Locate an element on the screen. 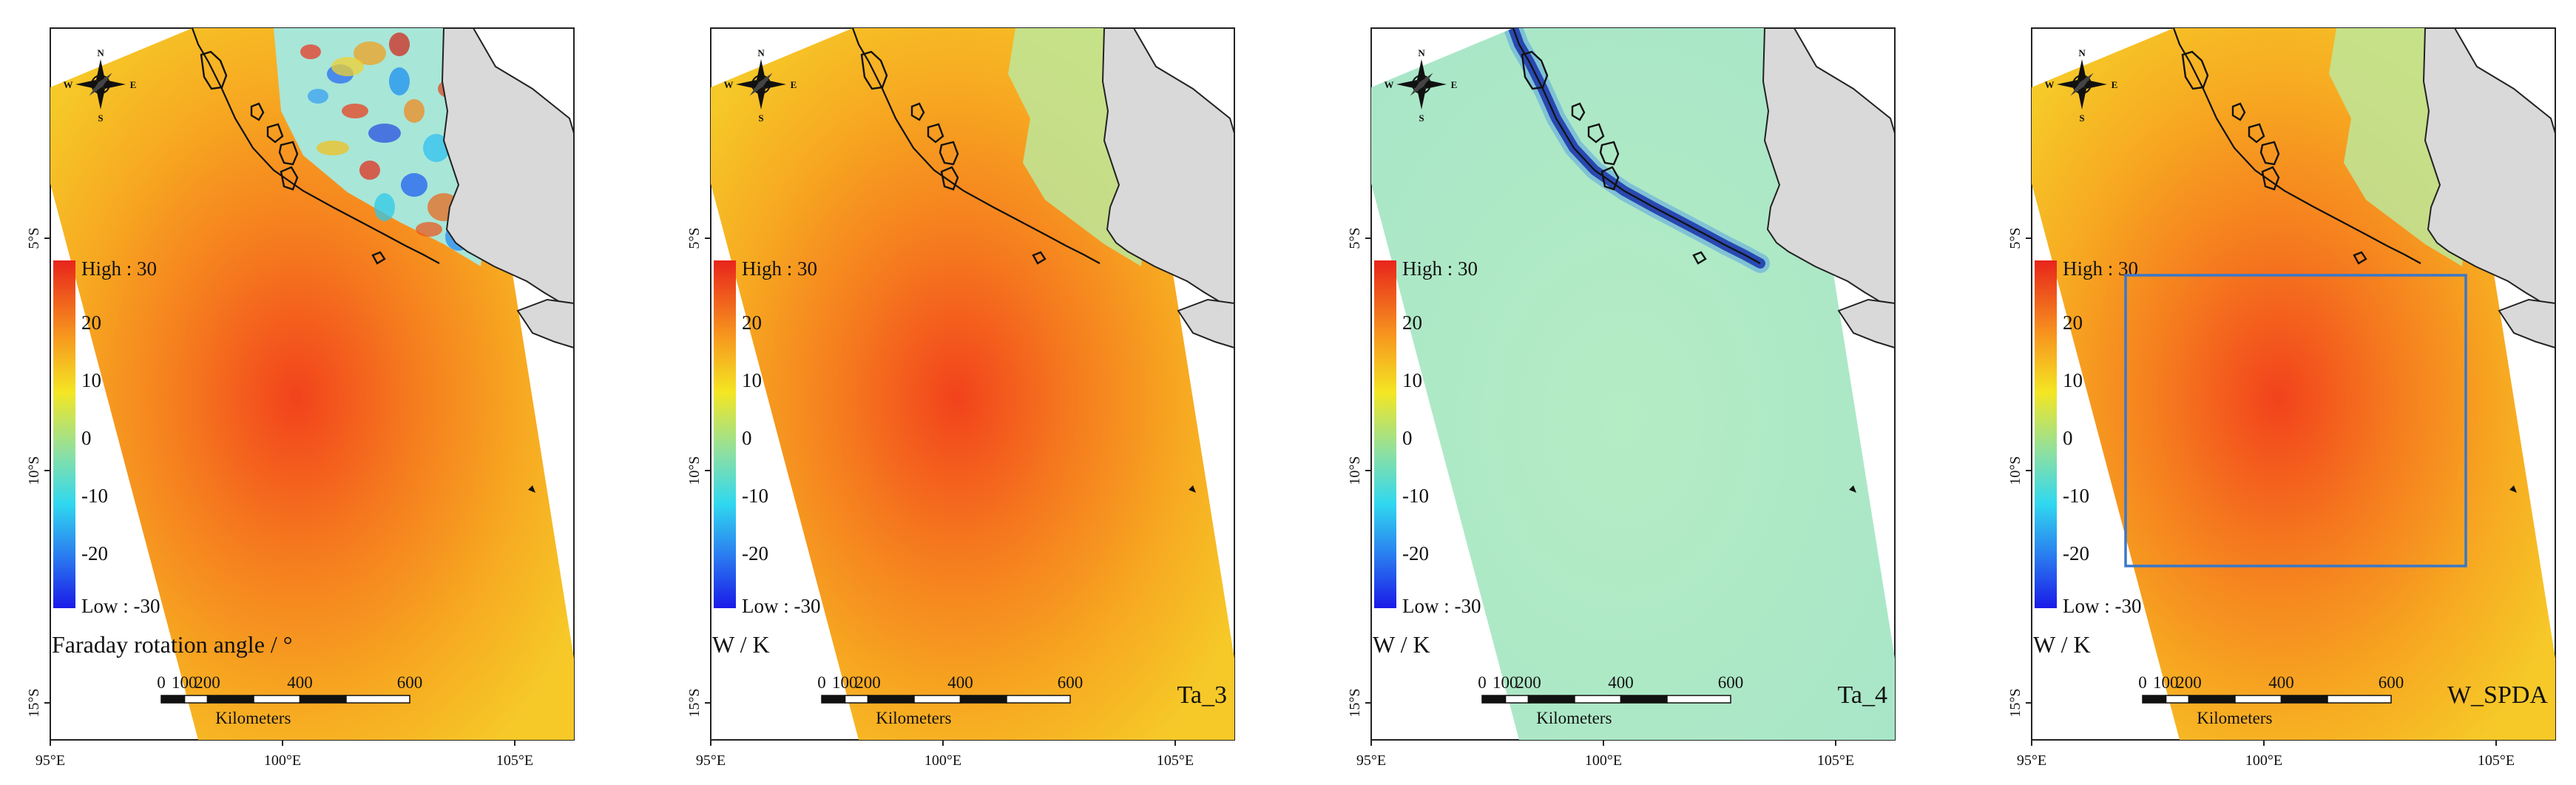  scale-unit-label: Kilometers is located at coordinates (2234, 718).